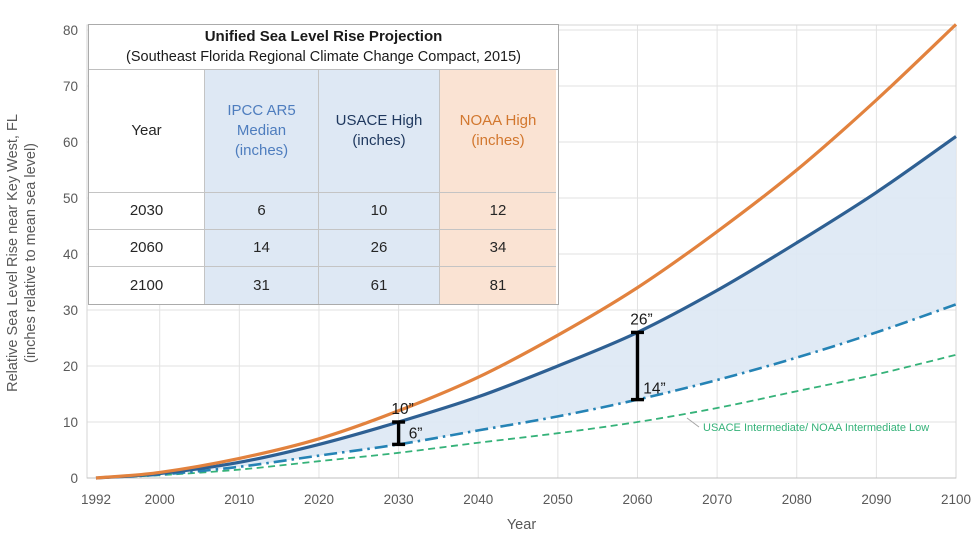 This screenshot has width=976, height=549. Describe the element at coordinates (319, 499) in the screenshot. I see `x-axis-tick-label: 2020` at that location.